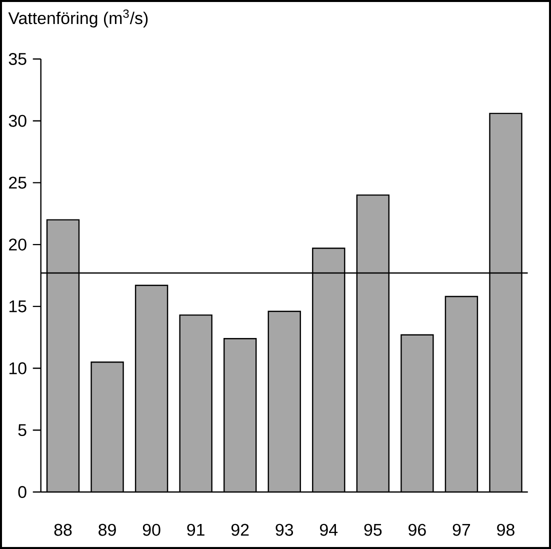 Image resolution: width=551 pixels, height=549 pixels. I want to click on x-tick-label: 91, so click(195, 530).